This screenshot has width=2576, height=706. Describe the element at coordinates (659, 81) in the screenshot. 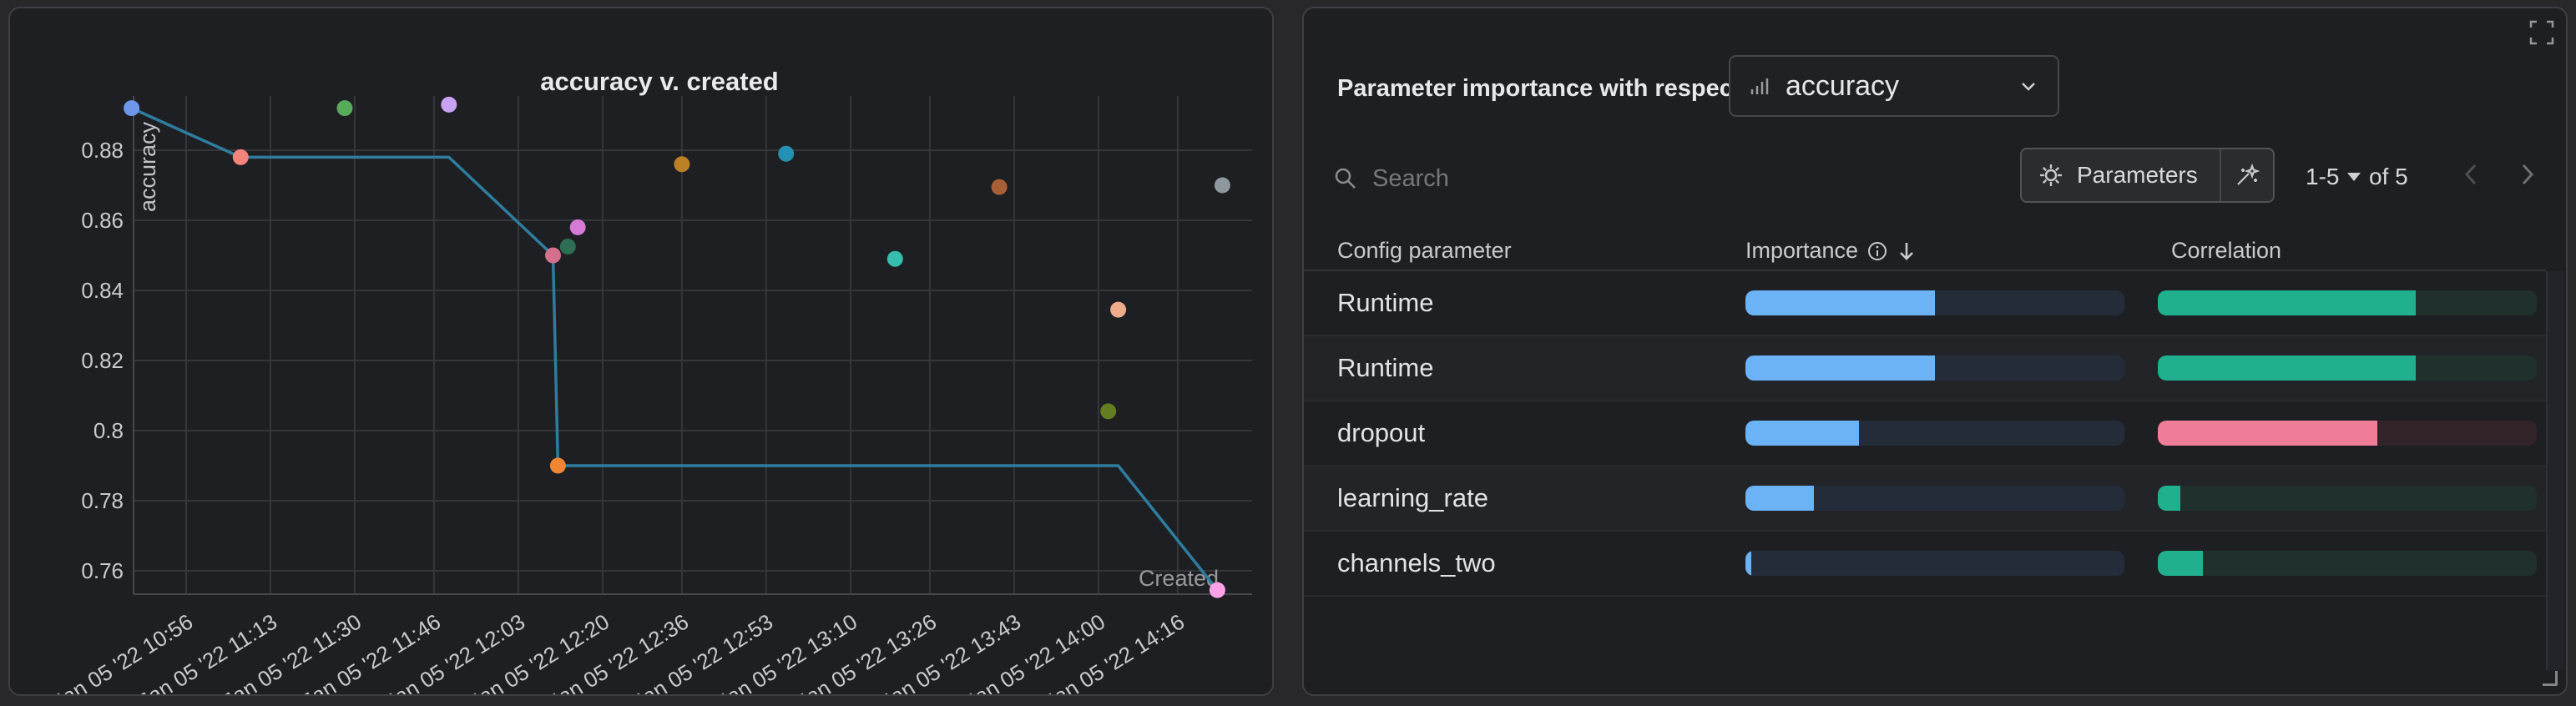

I see `chart-title: accuracy v. created` at that location.